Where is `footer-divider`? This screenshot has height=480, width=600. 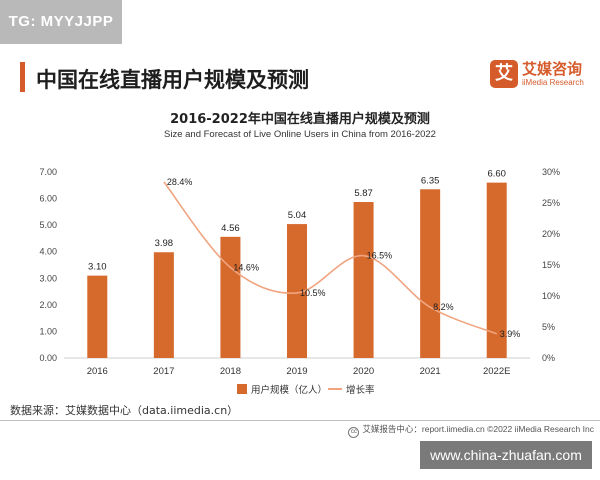 footer-divider is located at coordinates (300, 420).